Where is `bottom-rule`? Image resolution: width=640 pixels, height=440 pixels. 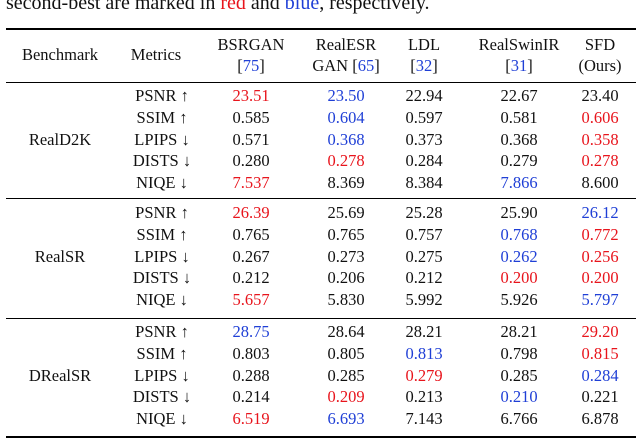 bottom-rule is located at coordinates (321, 437).